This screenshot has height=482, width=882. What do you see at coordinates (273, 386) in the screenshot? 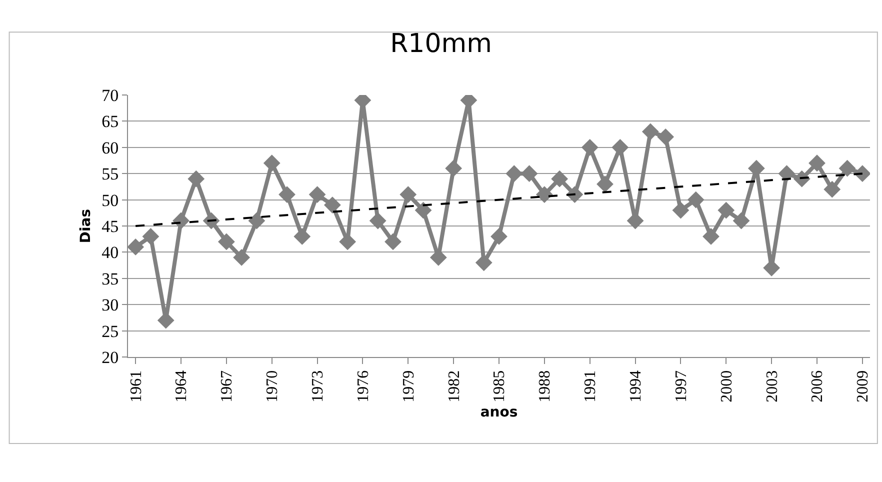
I see `x-tick-label: 1970` at bounding box center [273, 386].